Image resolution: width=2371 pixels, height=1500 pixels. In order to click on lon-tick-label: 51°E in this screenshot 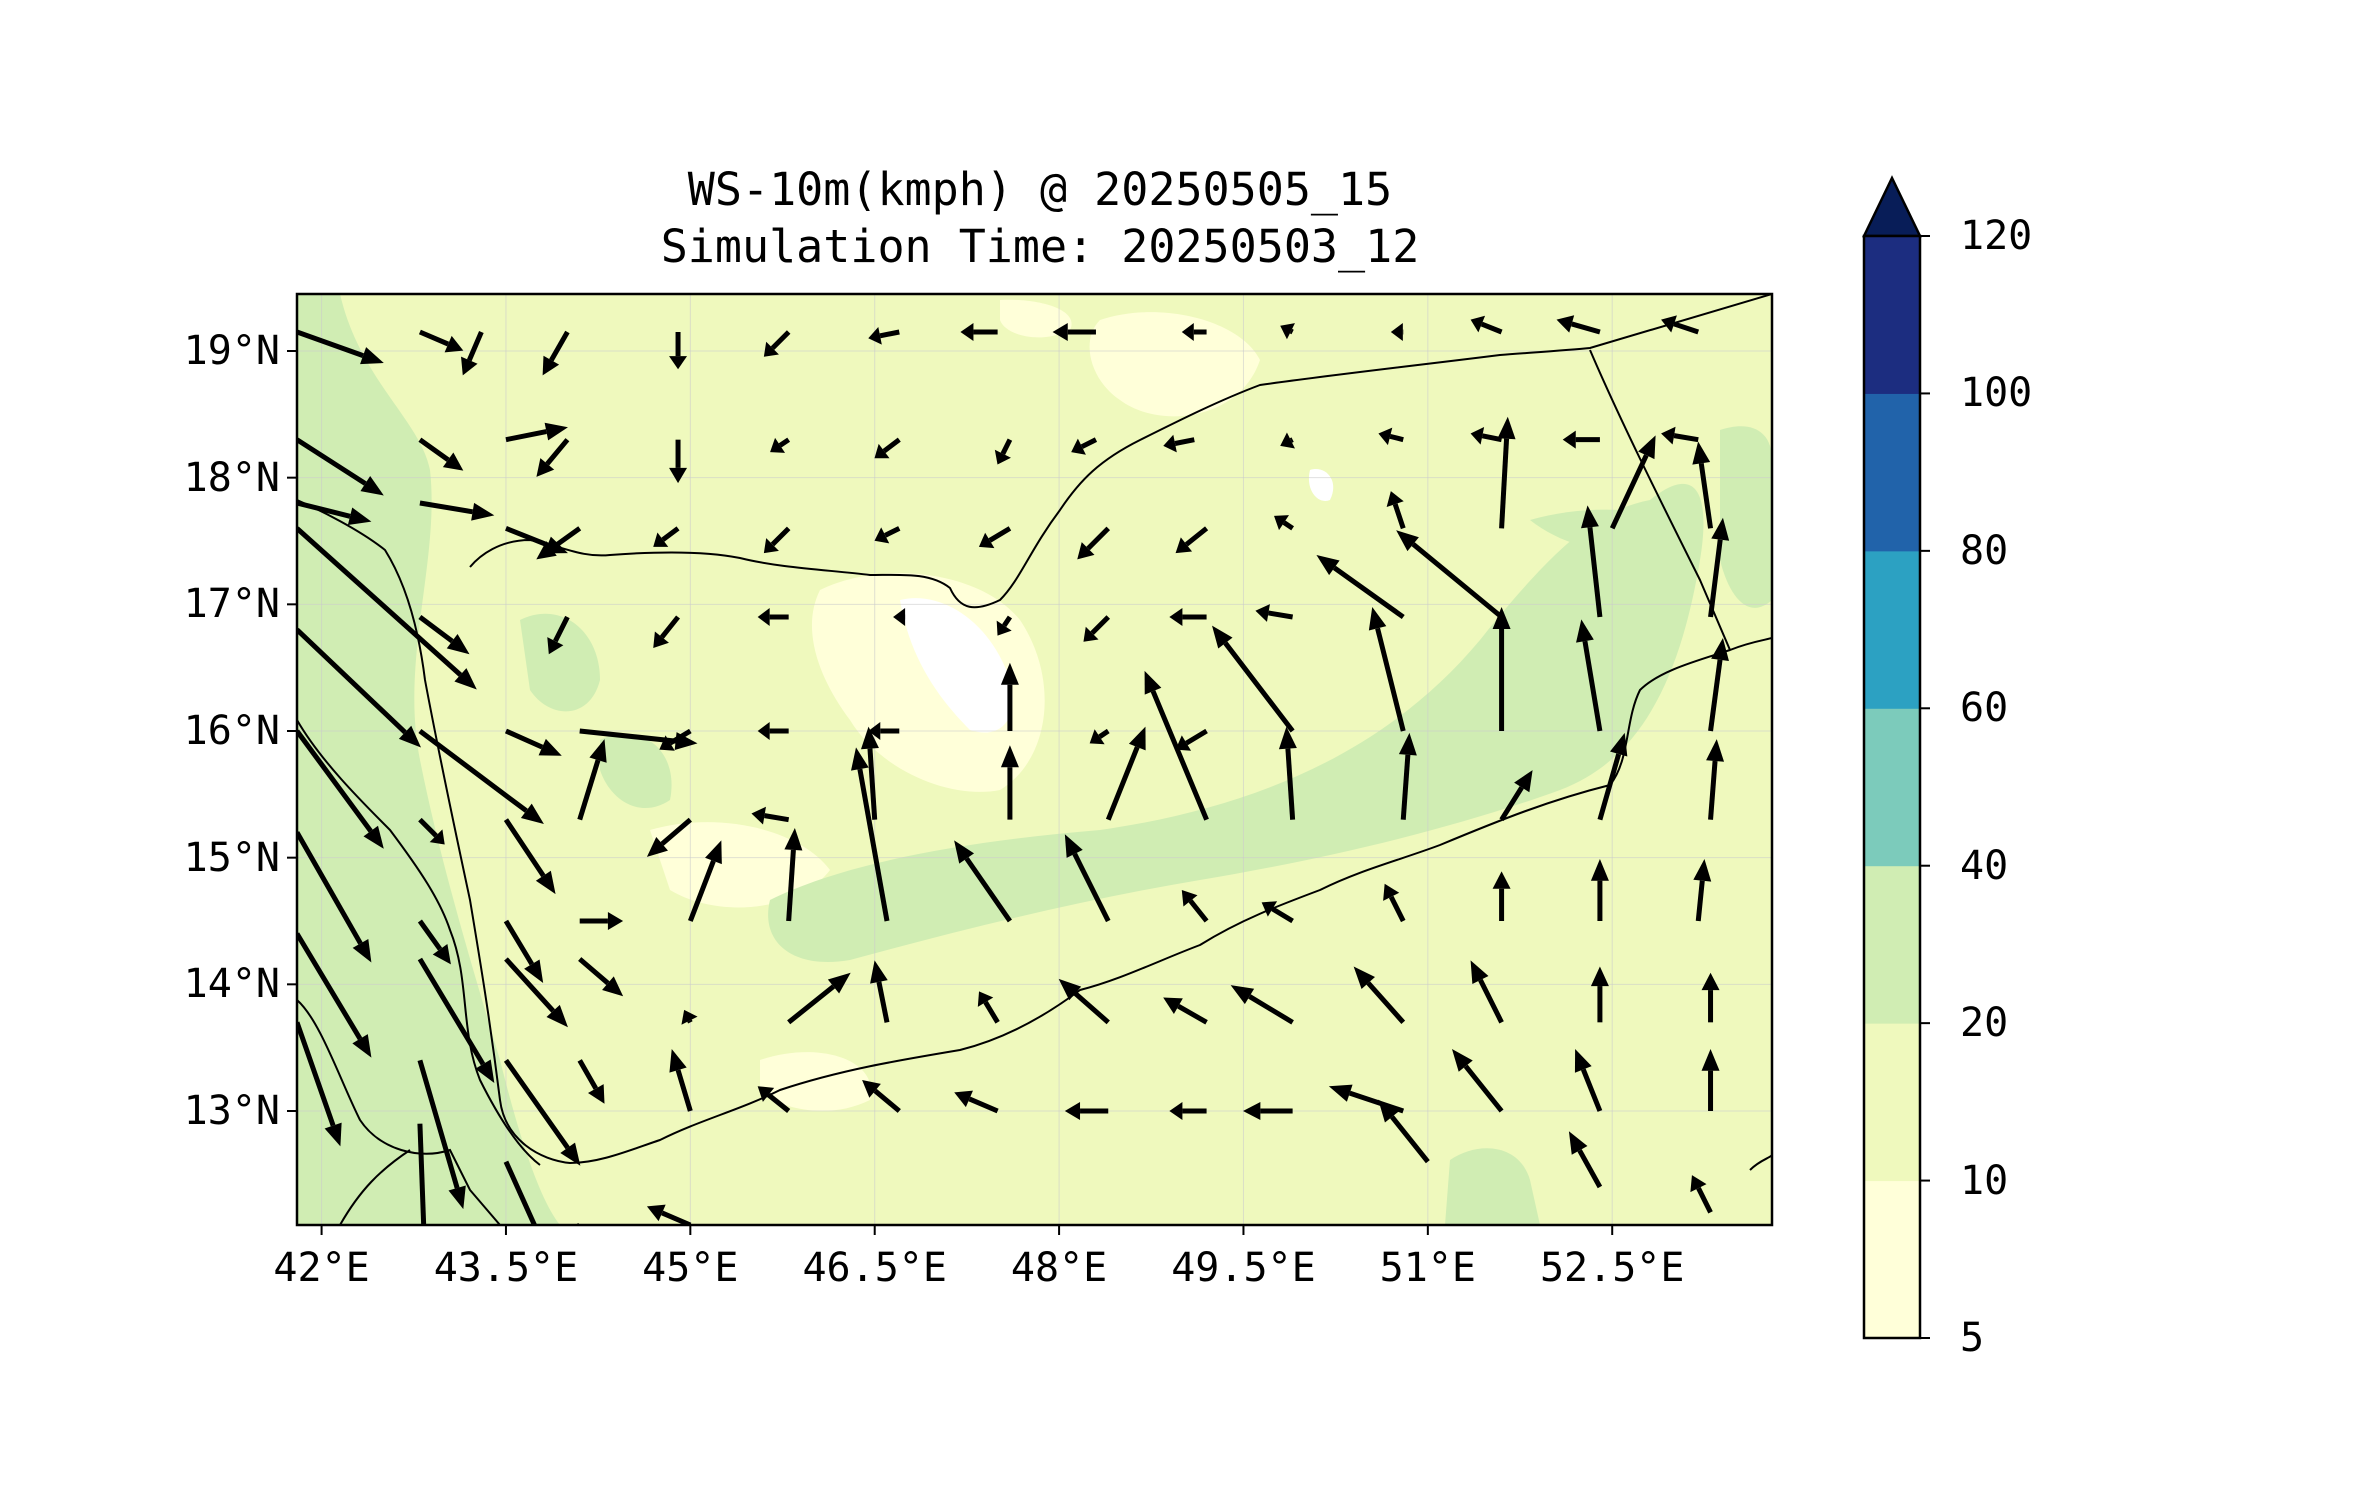, I will do `click(1427, 1268)`.